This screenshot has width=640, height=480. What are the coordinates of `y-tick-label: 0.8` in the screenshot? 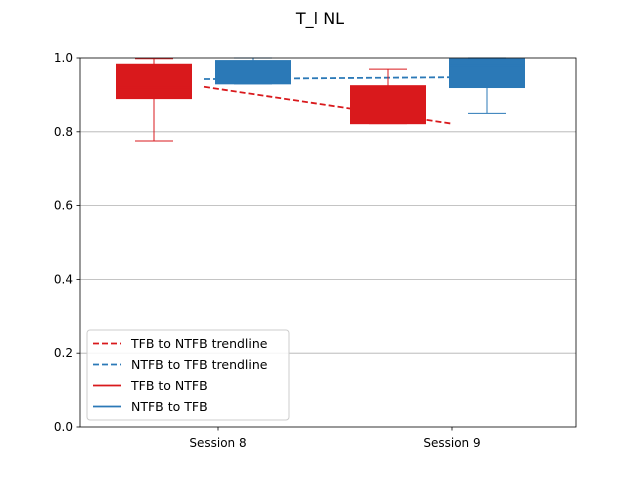 It's located at (63, 132).